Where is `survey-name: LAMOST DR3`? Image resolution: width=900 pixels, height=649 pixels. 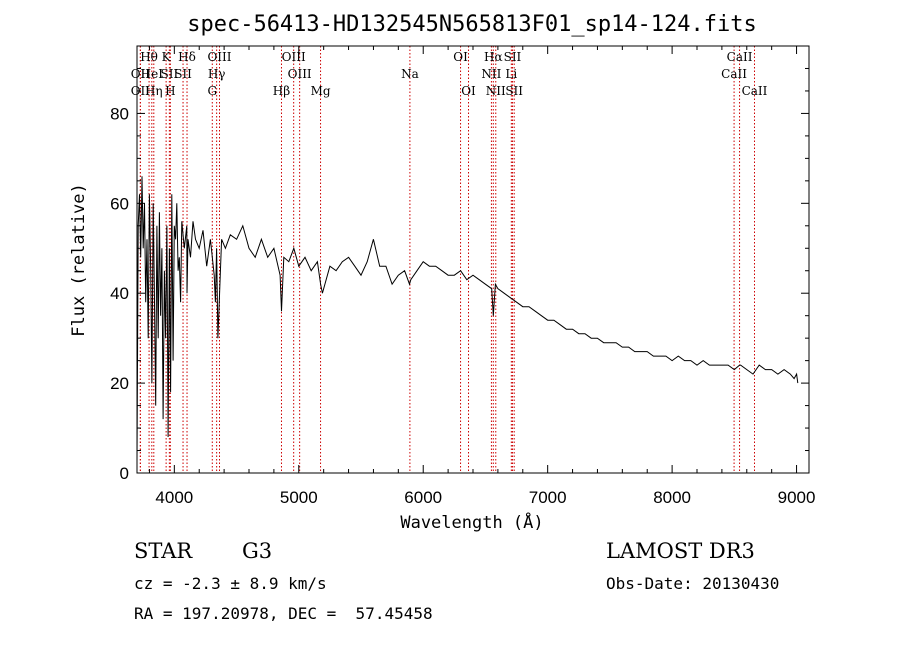 survey-name: LAMOST DR3 is located at coordinates (680, 551).